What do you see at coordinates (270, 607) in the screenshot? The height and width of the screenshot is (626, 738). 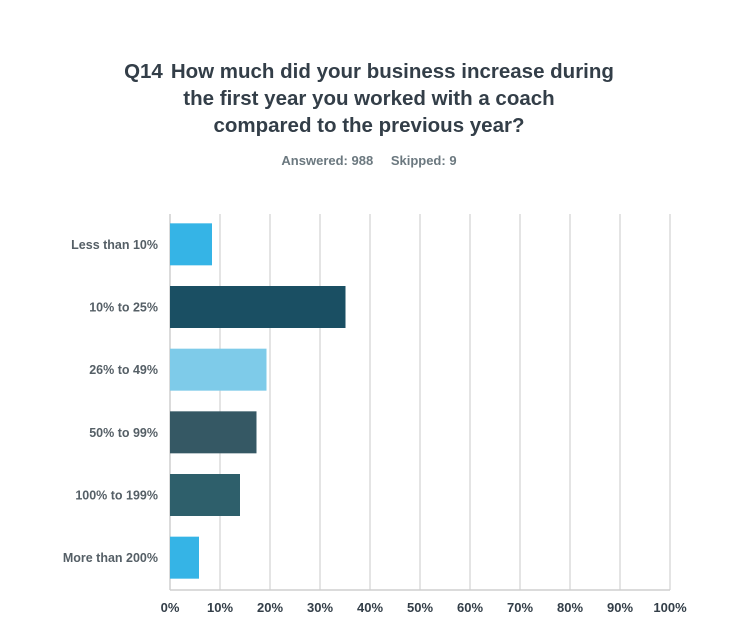 I see `x-tick-label: 20%` at bounding box center [270, 607].